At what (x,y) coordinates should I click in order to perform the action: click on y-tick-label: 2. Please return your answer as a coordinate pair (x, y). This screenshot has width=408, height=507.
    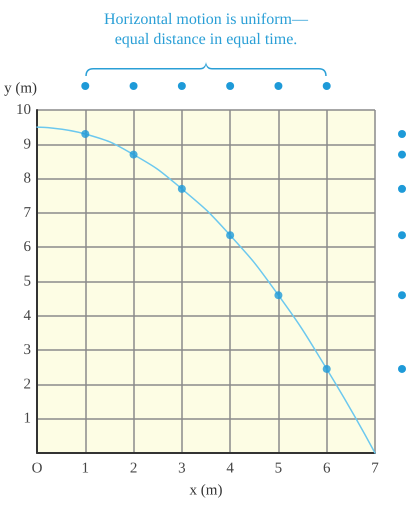
    Looking at the image, I should click on (27, 384).